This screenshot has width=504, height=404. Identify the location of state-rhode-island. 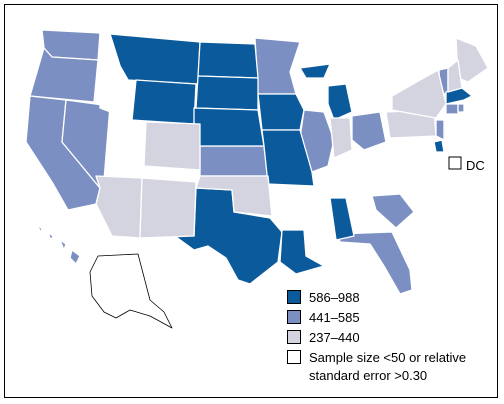
(461, 108).